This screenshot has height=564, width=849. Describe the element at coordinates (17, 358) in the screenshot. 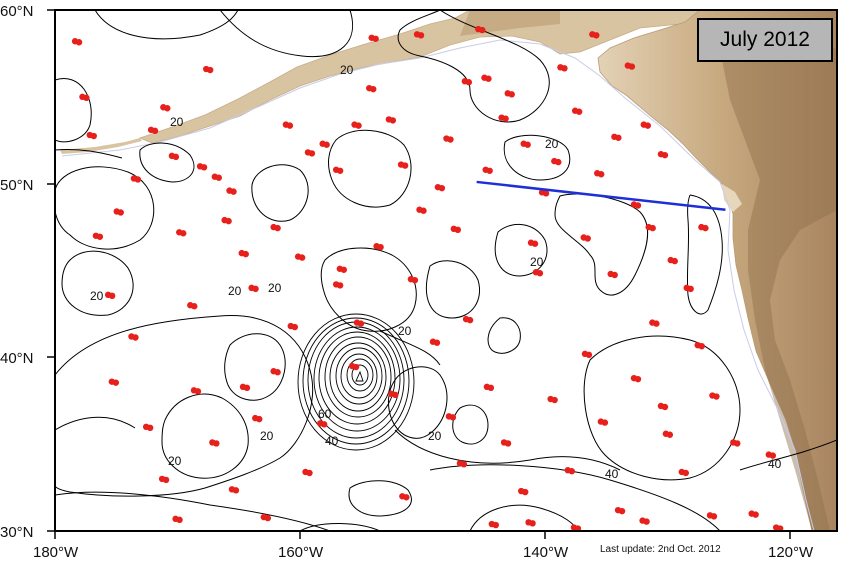

I see `y-tick-label: 40°N` at that location.